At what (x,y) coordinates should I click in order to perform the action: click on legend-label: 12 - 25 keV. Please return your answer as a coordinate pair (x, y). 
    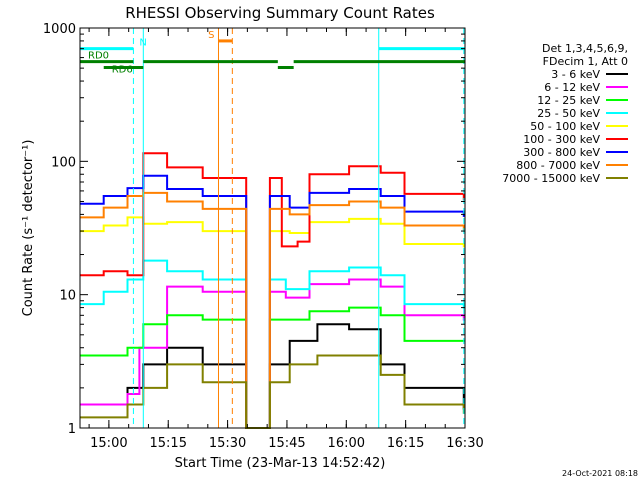
    Looking at the image, I should click on (568, 100).